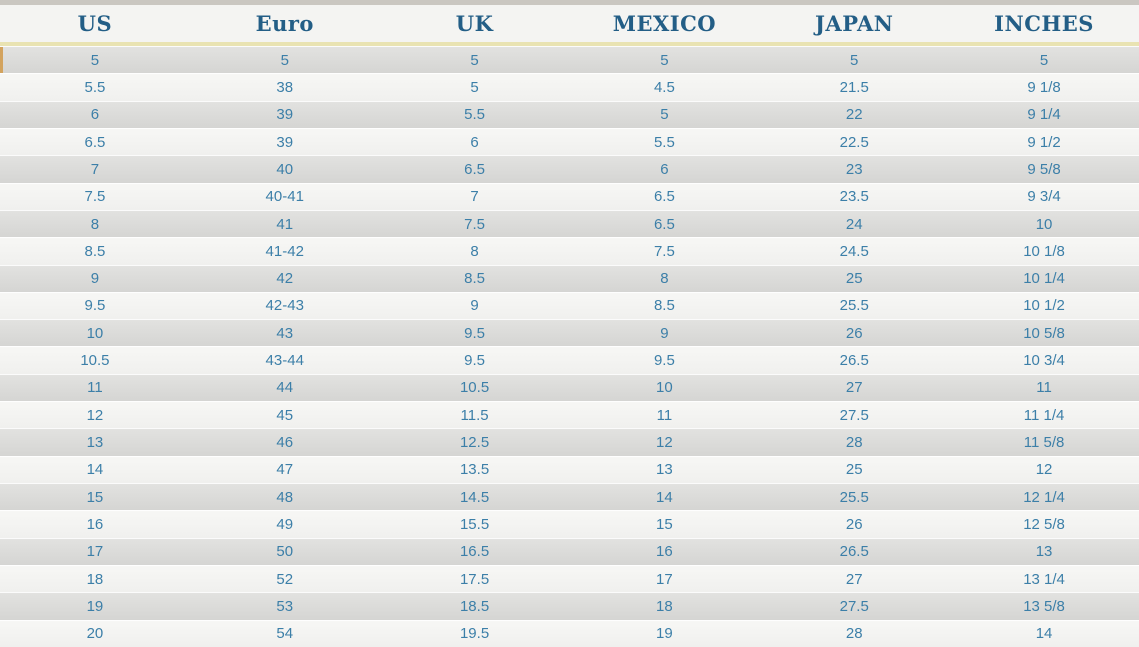 This screenshot has width=1139, height=647. Describe the element at coordinates (569, 333) in the screenshot. I see `table-row: 10 43 9.5 9 26 10 5/8` at that location.